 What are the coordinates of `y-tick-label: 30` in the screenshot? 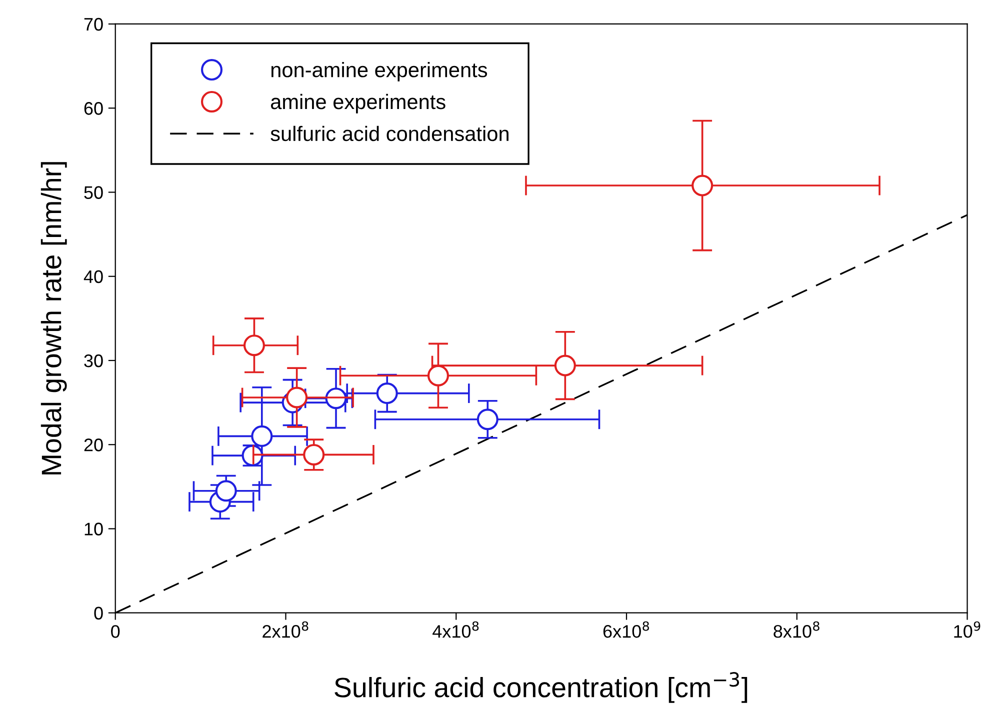 It's located at (93, 361).